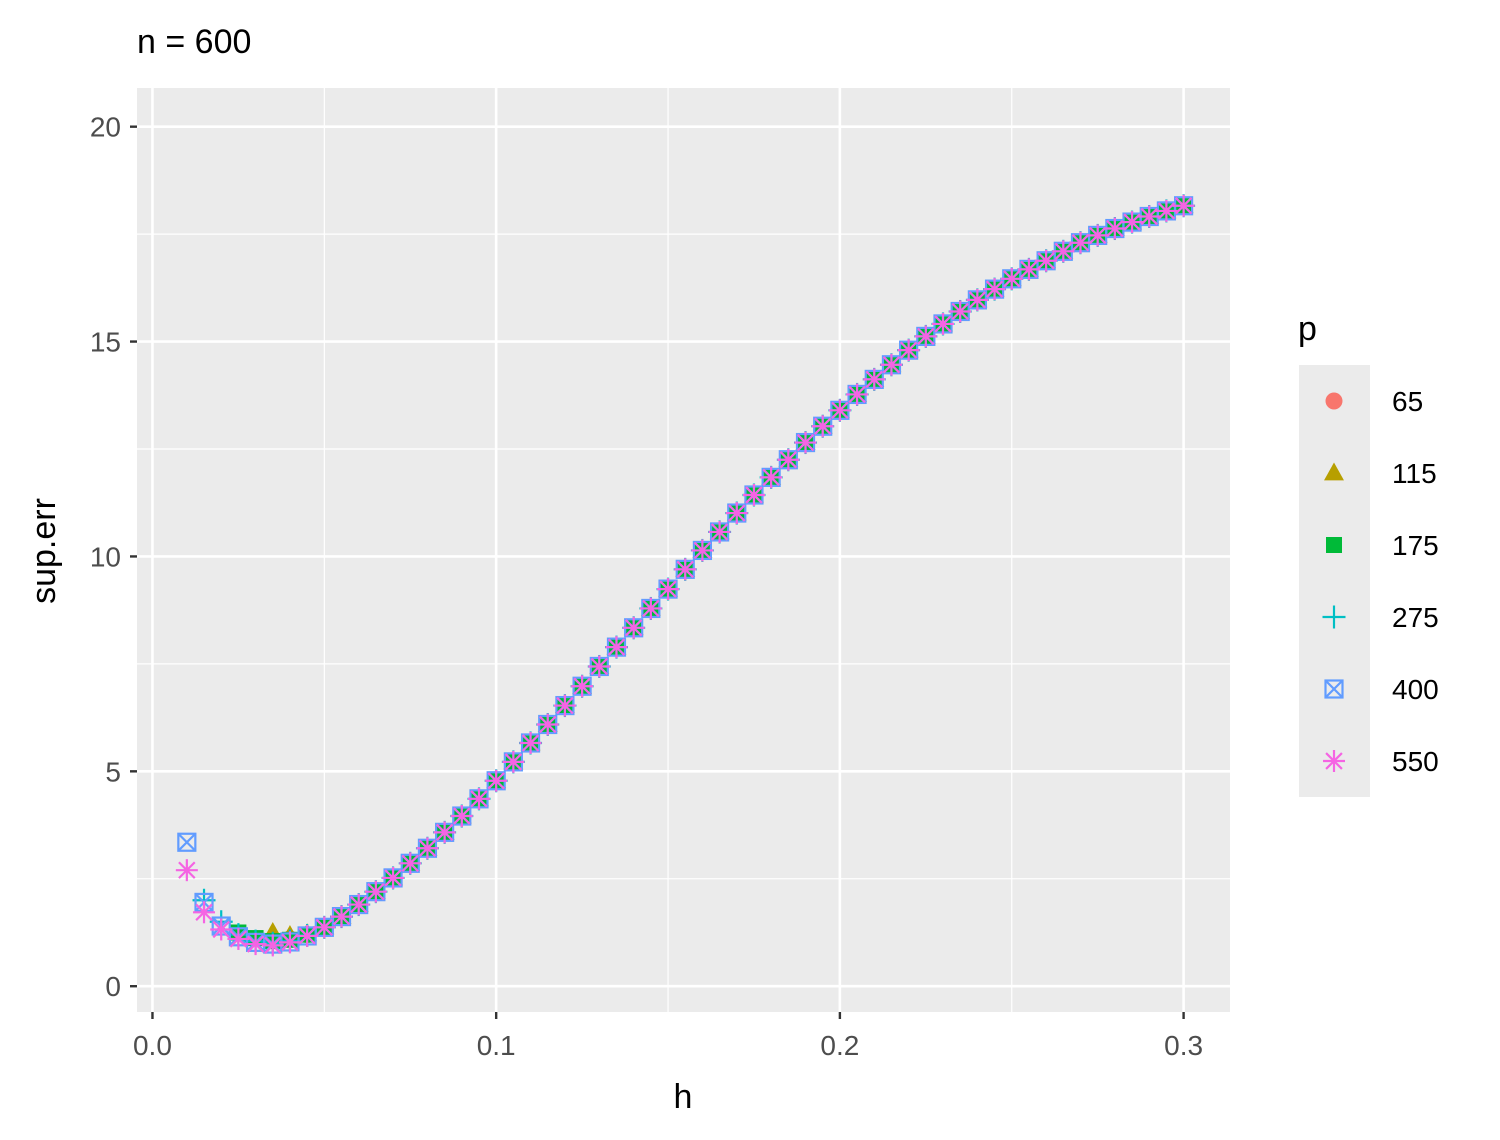 This screenshot has height=1140, width=1500. What do you see at coordinates (1334, 581) in the screenshot?
I see `legend-key-background` at bounding box center [1334, 581].